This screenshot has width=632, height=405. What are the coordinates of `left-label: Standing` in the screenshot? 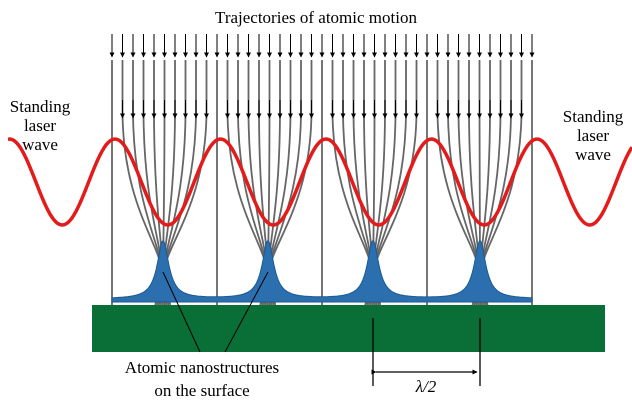 It's located at (40, 106).